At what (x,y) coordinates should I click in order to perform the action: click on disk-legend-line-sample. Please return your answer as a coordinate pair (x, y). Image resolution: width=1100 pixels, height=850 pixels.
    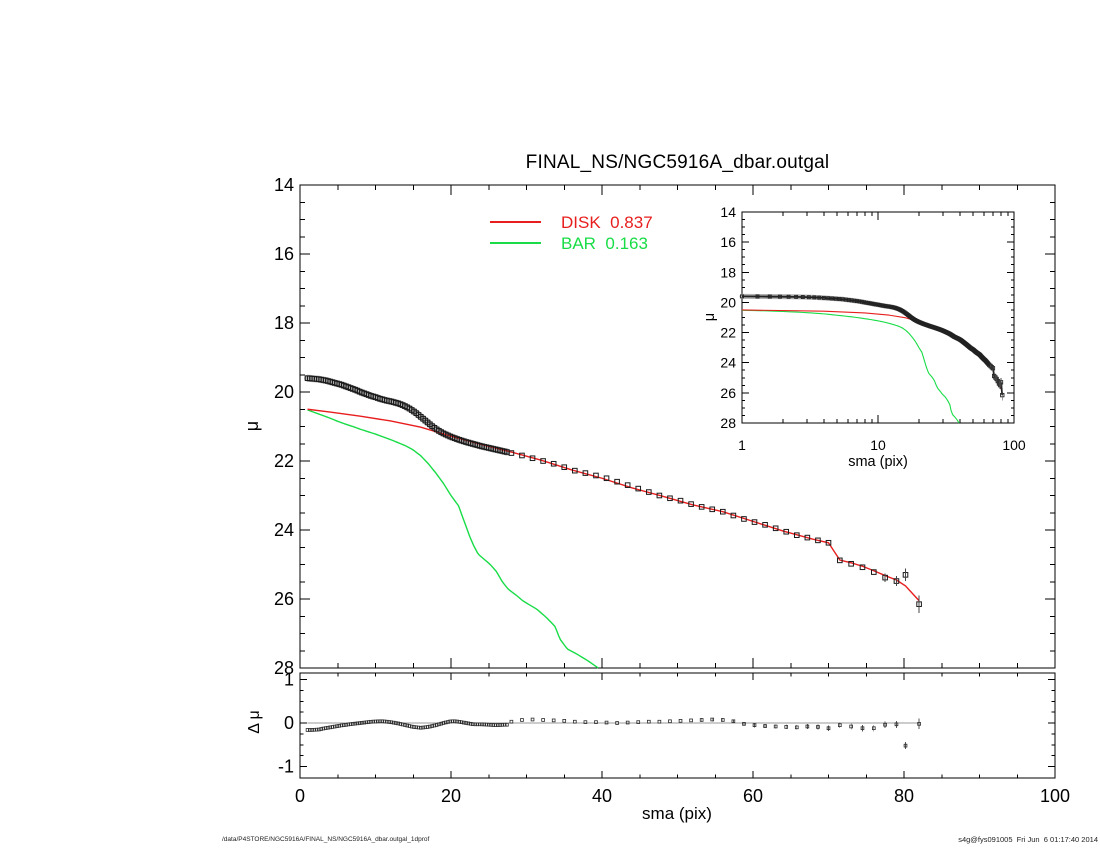
    Looking at the image, I should click on (515, 222).